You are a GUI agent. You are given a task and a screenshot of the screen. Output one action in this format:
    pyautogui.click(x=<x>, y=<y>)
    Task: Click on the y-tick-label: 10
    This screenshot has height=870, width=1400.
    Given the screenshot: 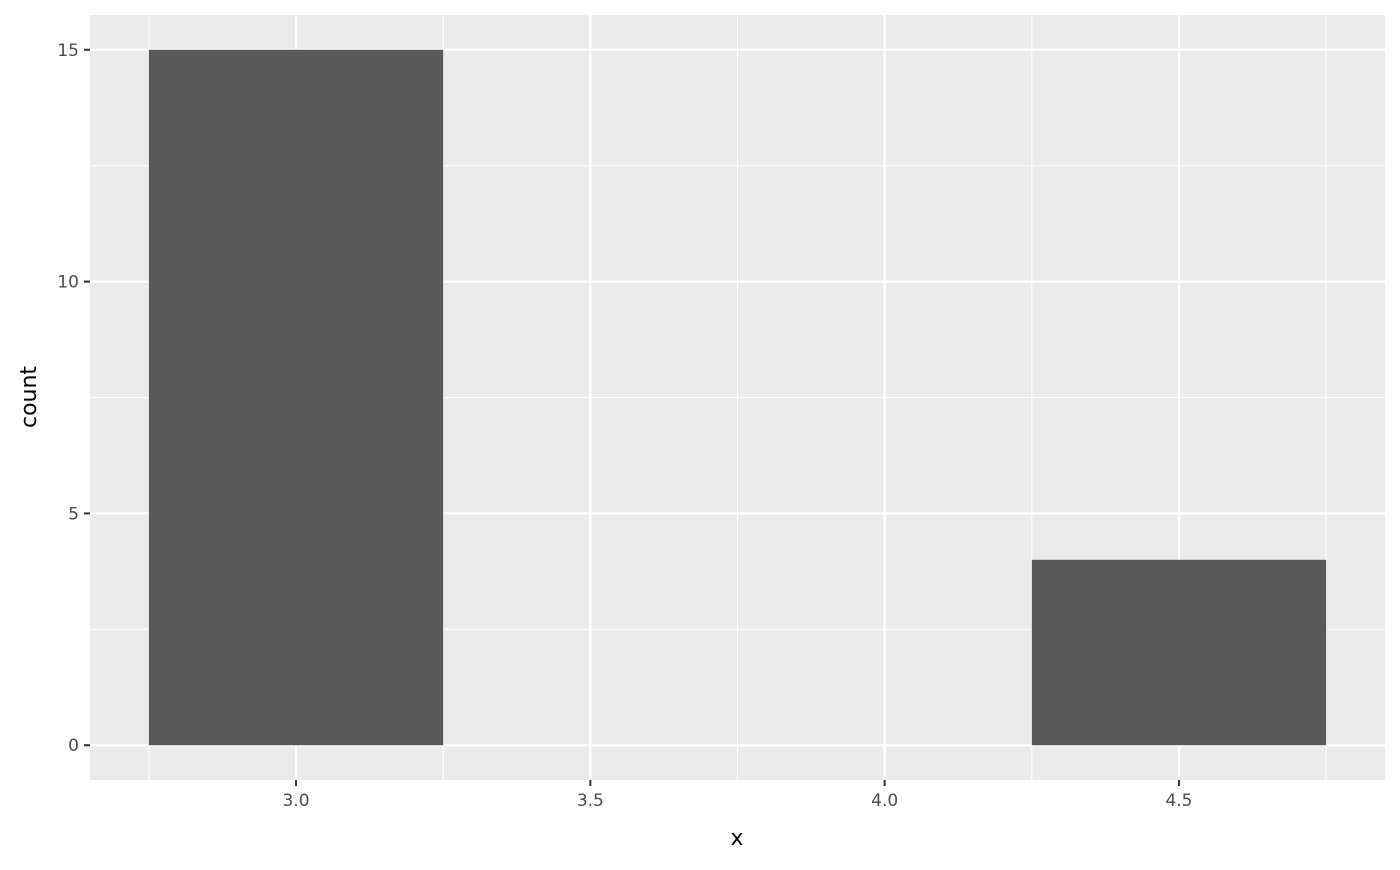 What is the action you would take?
    pyautogui.click(x=68, y=283)
    